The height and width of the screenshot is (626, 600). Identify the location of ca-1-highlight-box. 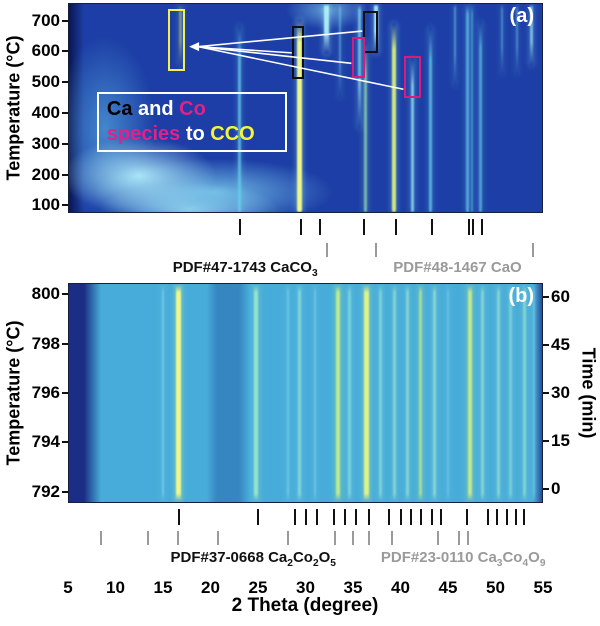
(298, 52).